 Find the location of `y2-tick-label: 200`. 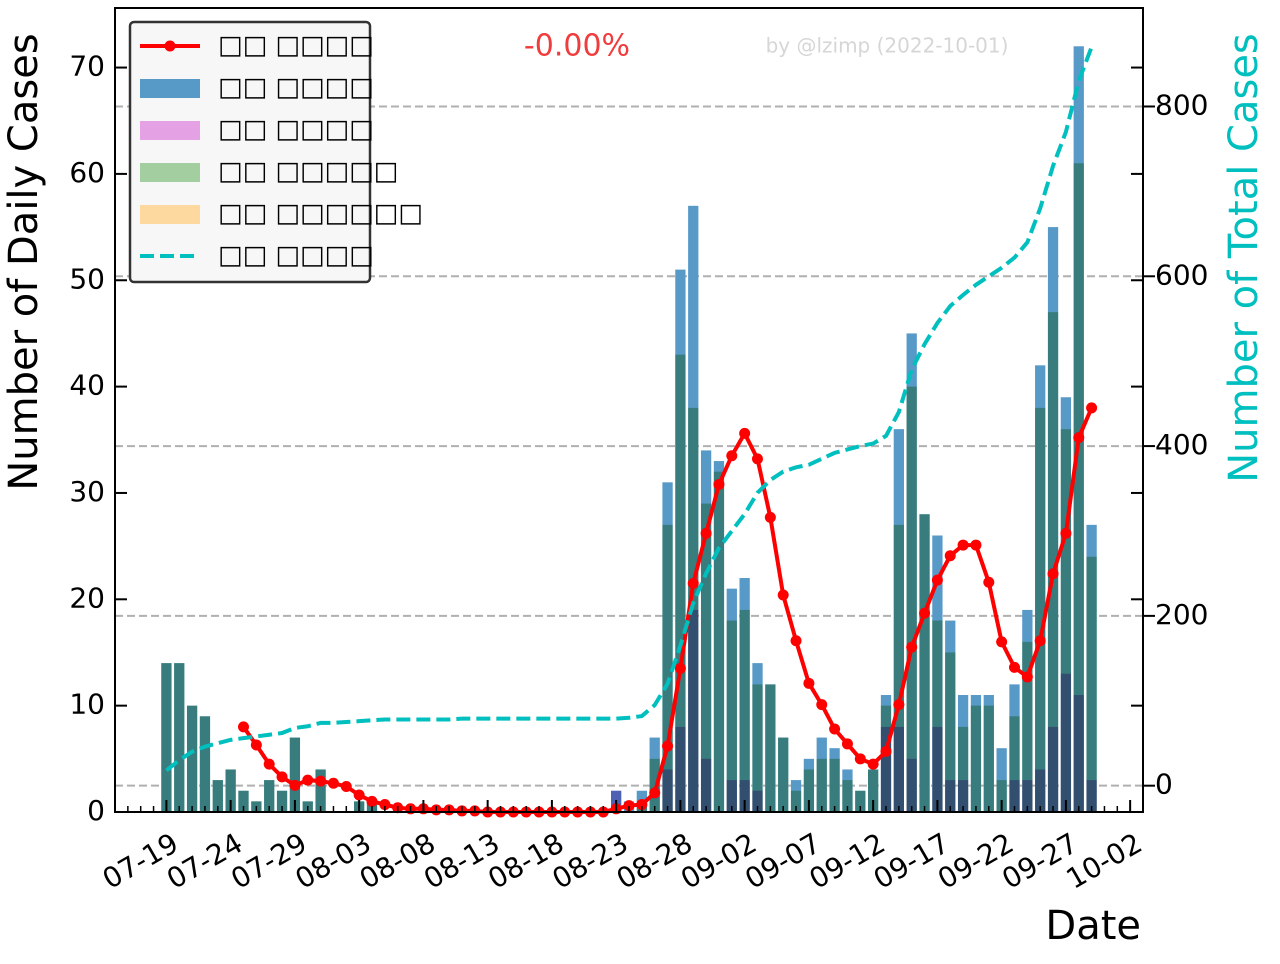

y2-tick-label: 200 is located at coordinates (1181, 614).